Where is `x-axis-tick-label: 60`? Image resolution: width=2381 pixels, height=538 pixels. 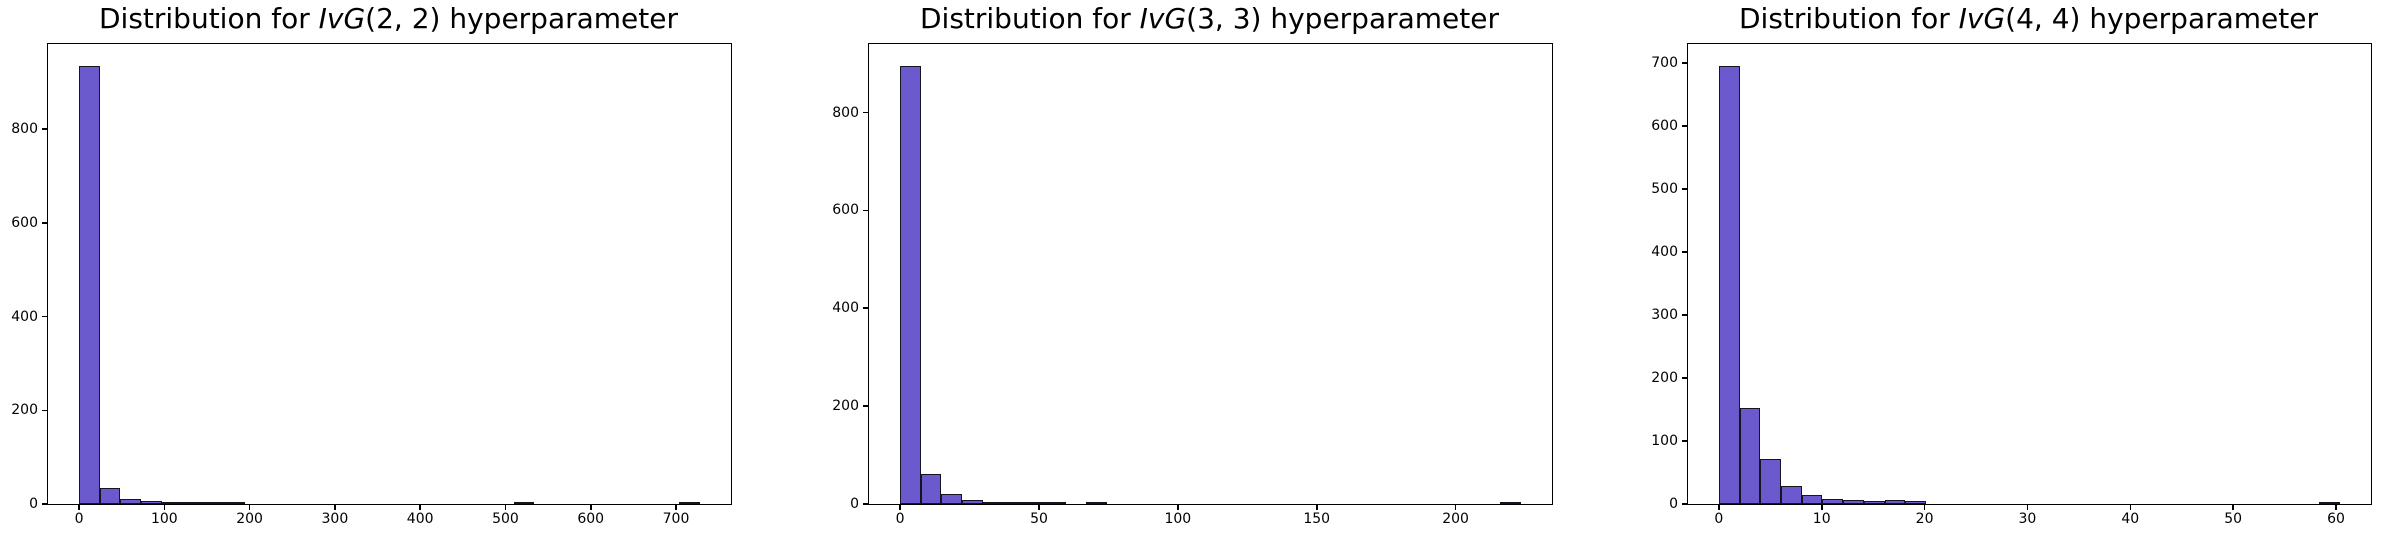
x-axis-tick-label: 60 is located at coordinates (2336, 519).